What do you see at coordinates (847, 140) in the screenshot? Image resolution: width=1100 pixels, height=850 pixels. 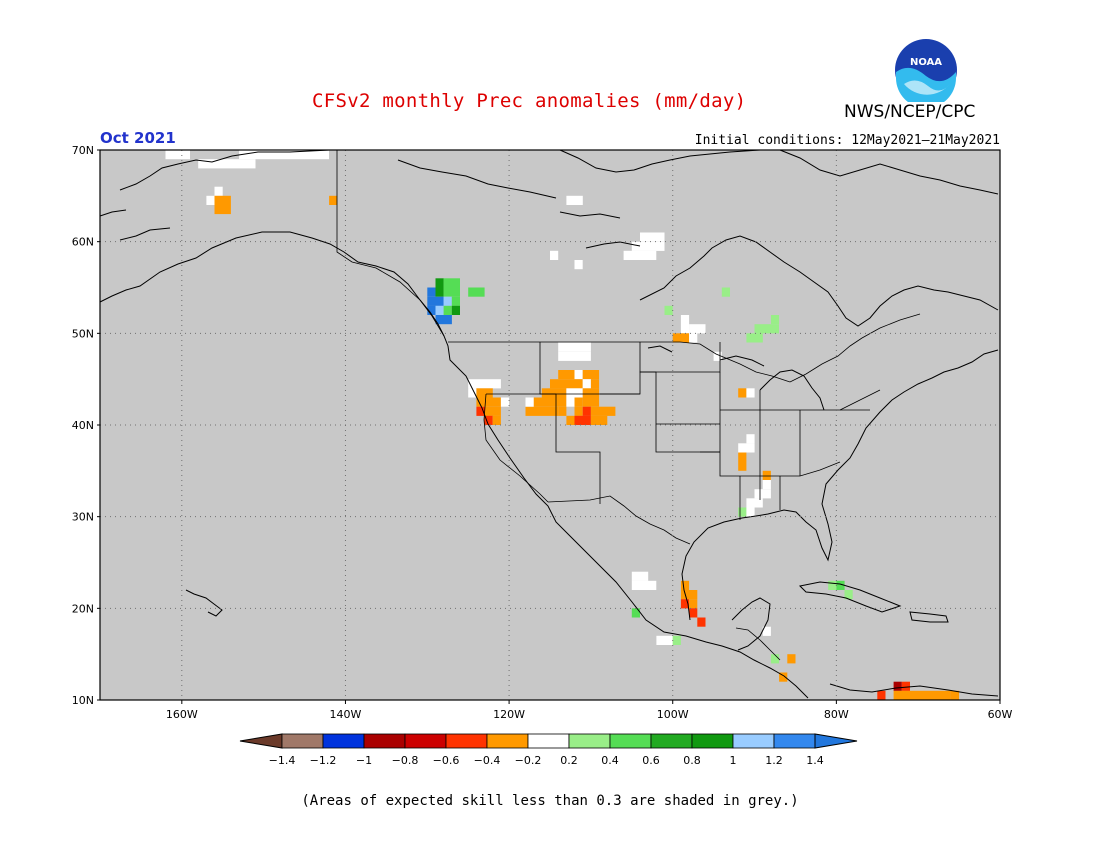 I see `initial-conditions: Initial conditions: 12May2021–21May2021` at bounding box center [847, 140].